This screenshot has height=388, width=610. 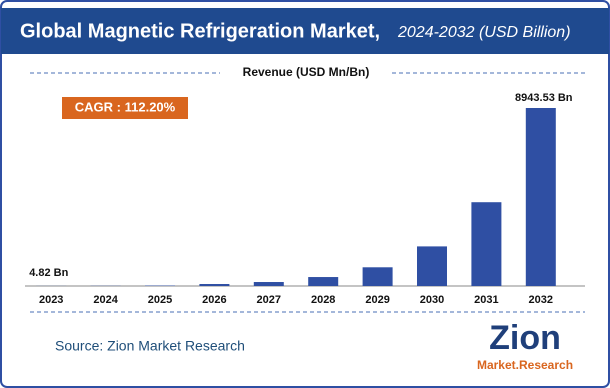 What do you see at coordinates (525, 365) in the screenshot?
I see `logo-bottom: Market.Research` at bounding box center [525, 365].